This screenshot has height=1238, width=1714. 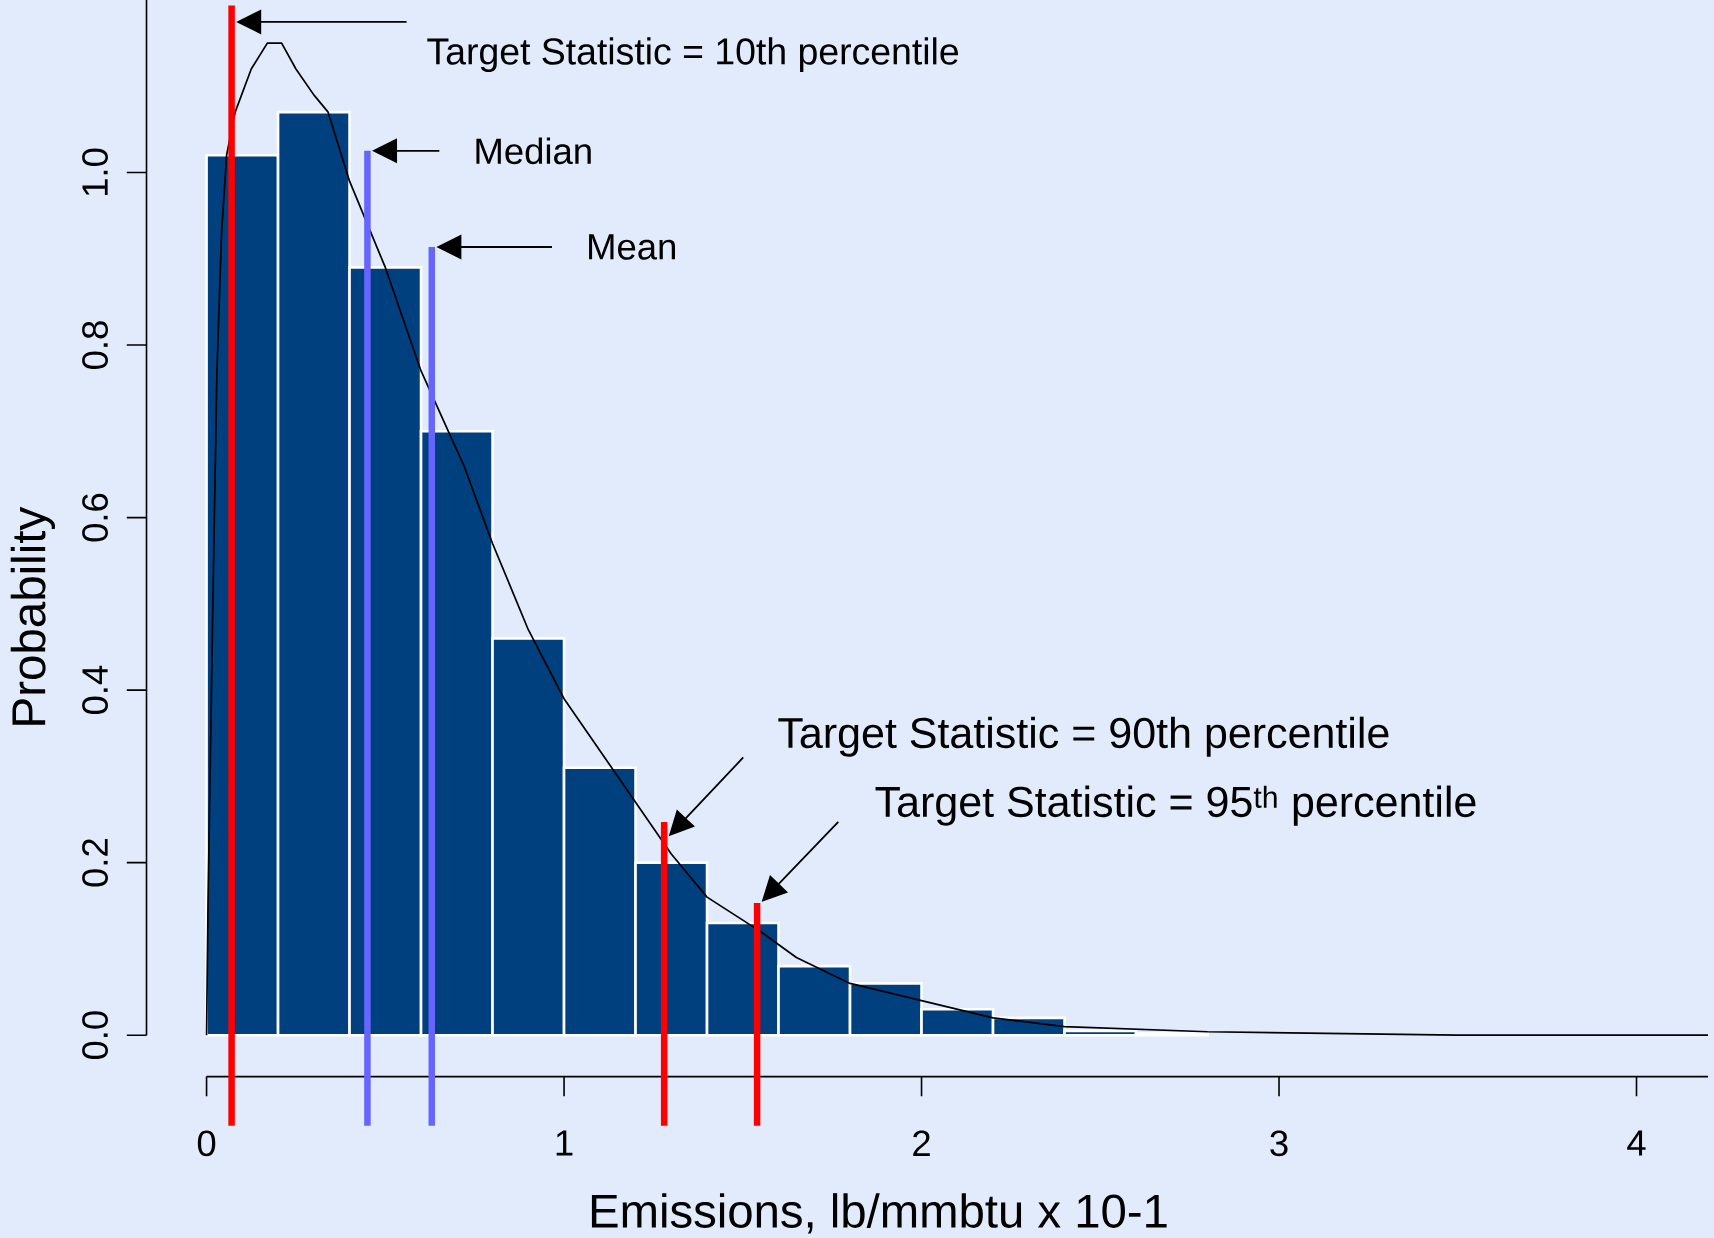 I want to click on x-axis-title: Emissions, lb/mmbtu x 10-1, so click(x=879, y=1213).